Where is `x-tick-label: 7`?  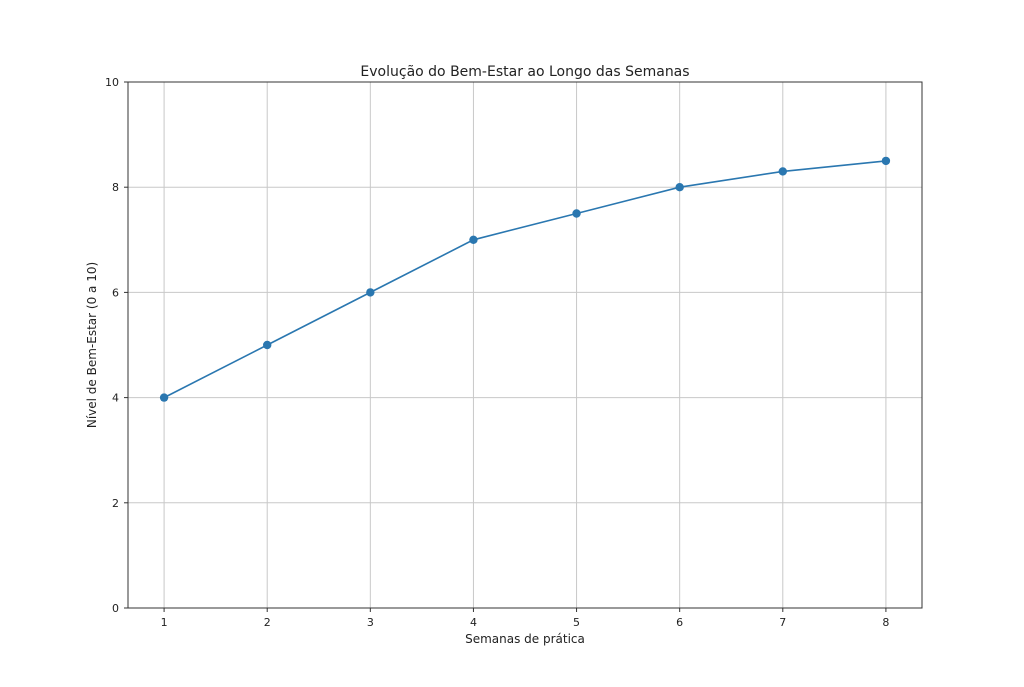 x-tick-label: 7 is located at coordinates (782, 622).